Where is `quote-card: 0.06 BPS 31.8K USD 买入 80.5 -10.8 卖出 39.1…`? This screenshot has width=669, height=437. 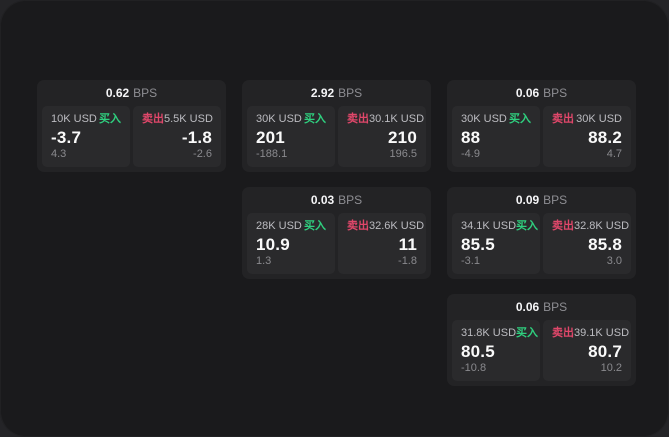
quote-card: 0.06 BPS 31.8K USD 买入 80.5 -10.8 卖出 39.1… is located at coordinates (541, 340).